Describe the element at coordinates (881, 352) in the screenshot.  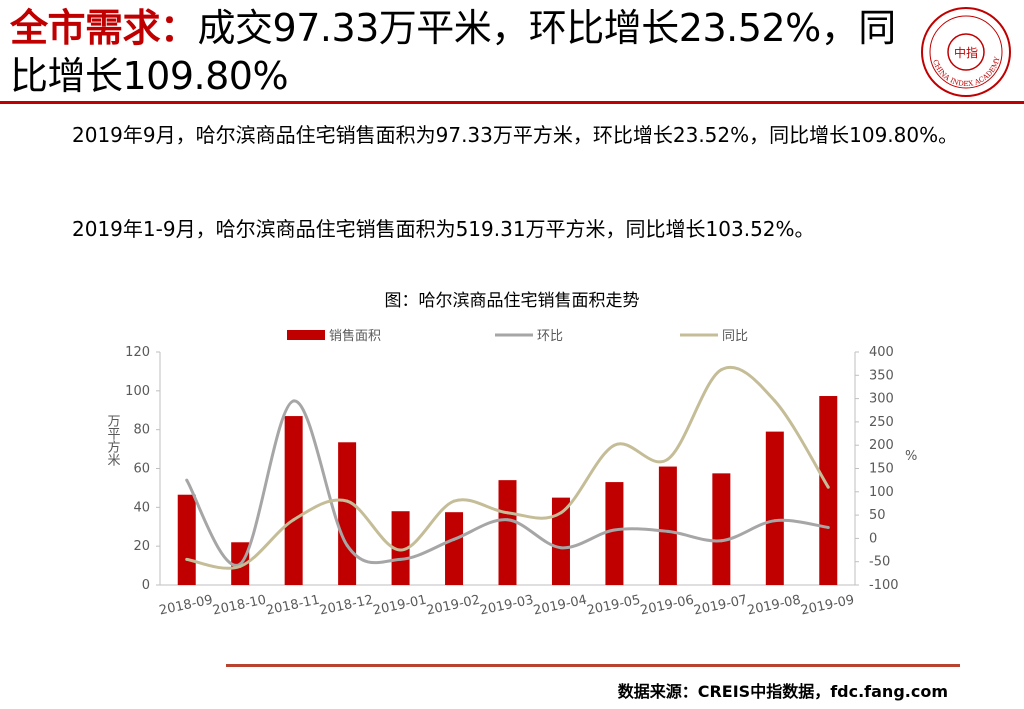
I see `y2-tick-label: 400` at that location.